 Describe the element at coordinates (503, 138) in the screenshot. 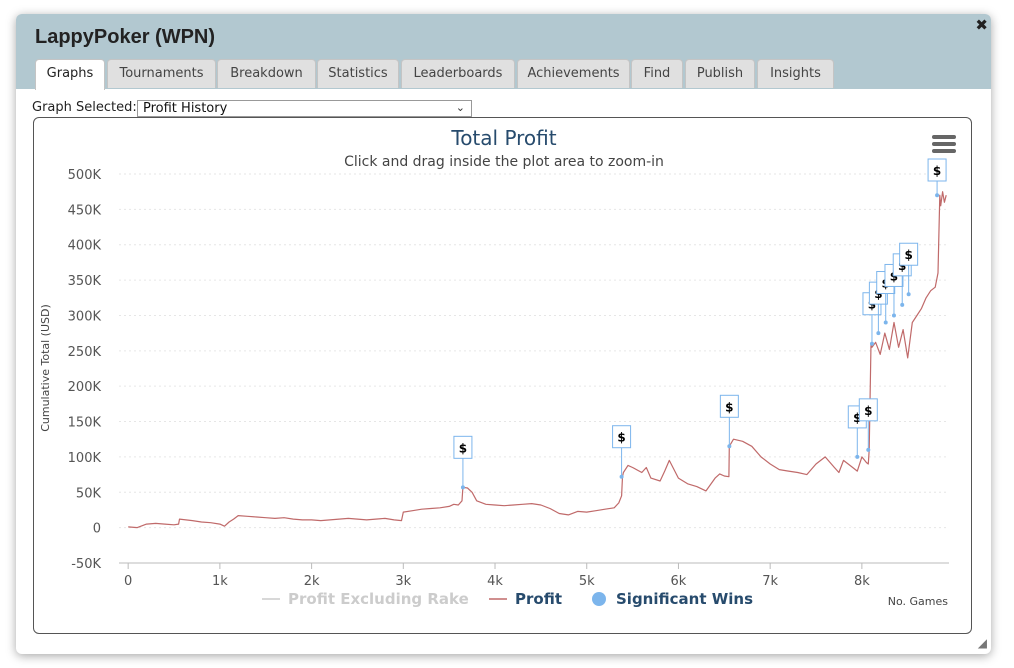

I see `chart-title: Total Profit` at that location.